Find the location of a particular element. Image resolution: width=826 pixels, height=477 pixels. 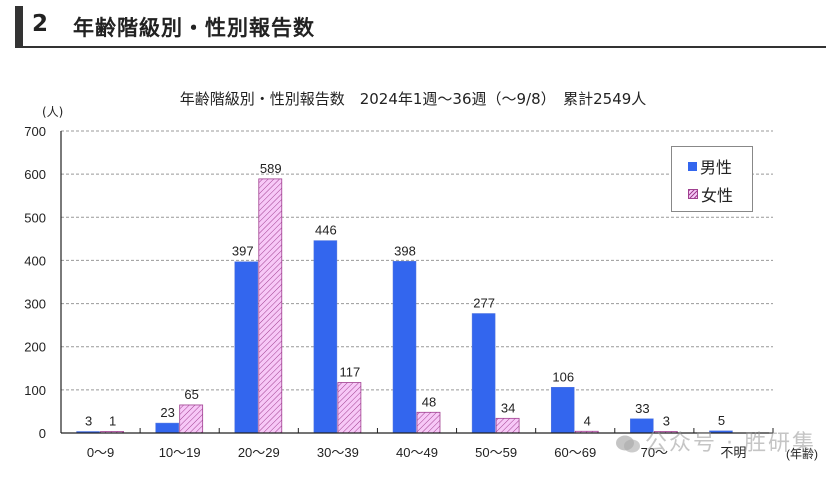

bar-value-label: 589 is located at coordinates (271, 168).